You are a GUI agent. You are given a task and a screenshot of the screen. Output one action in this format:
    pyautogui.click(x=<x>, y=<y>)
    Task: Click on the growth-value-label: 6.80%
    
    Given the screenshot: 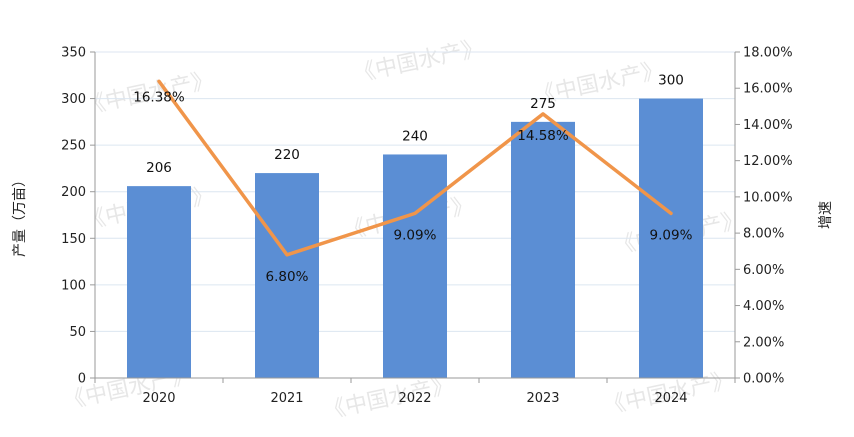 What is the action you would take?
    pyautogui.click(x=287, y=277)
    